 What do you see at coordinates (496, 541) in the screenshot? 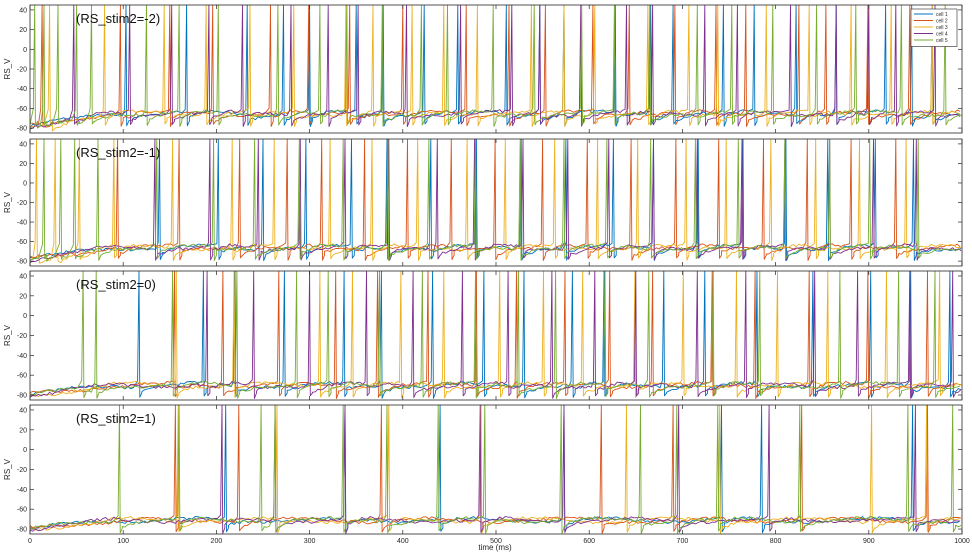
I see `x-tick-label: 500` at bounding box center [496, 541].